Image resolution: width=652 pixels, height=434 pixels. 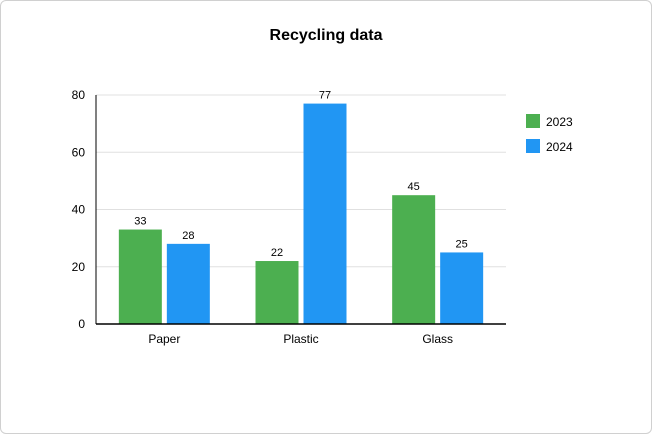 What do you see at coordinates (549, 134) in the screenshot?
I see `legend: 2023 2024` at bounding box center [549, 134].